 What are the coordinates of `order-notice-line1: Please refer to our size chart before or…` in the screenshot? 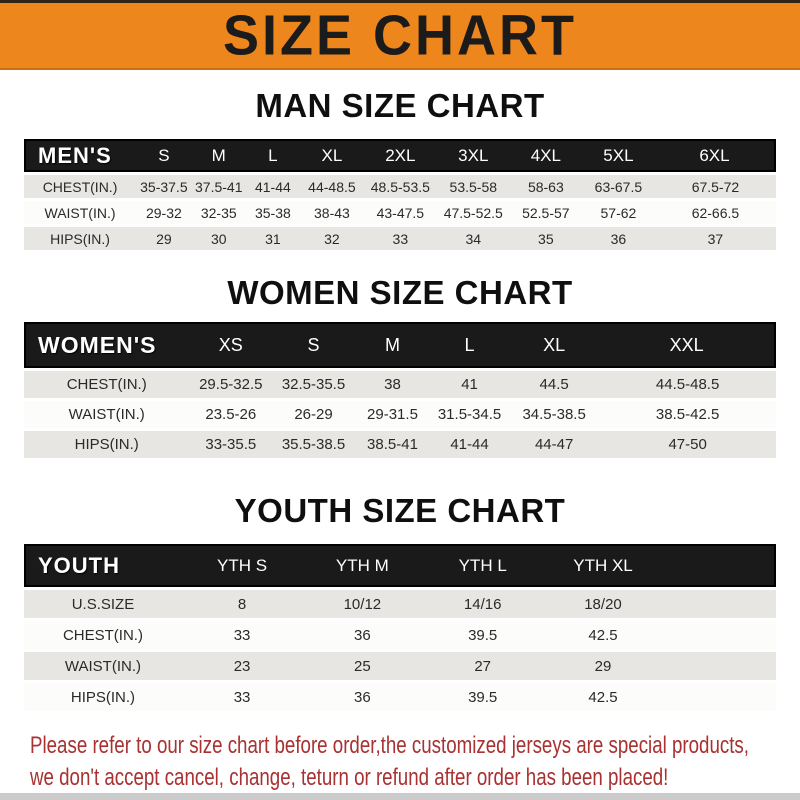 It's located at (390, 745).